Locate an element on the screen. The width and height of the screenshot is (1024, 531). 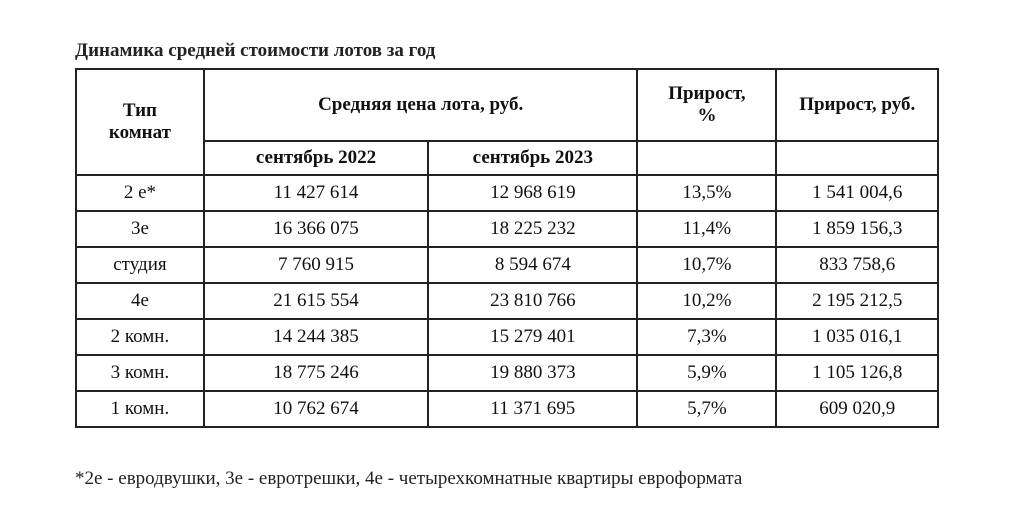
cell-type: 3е is located at coordinates (140, 229).